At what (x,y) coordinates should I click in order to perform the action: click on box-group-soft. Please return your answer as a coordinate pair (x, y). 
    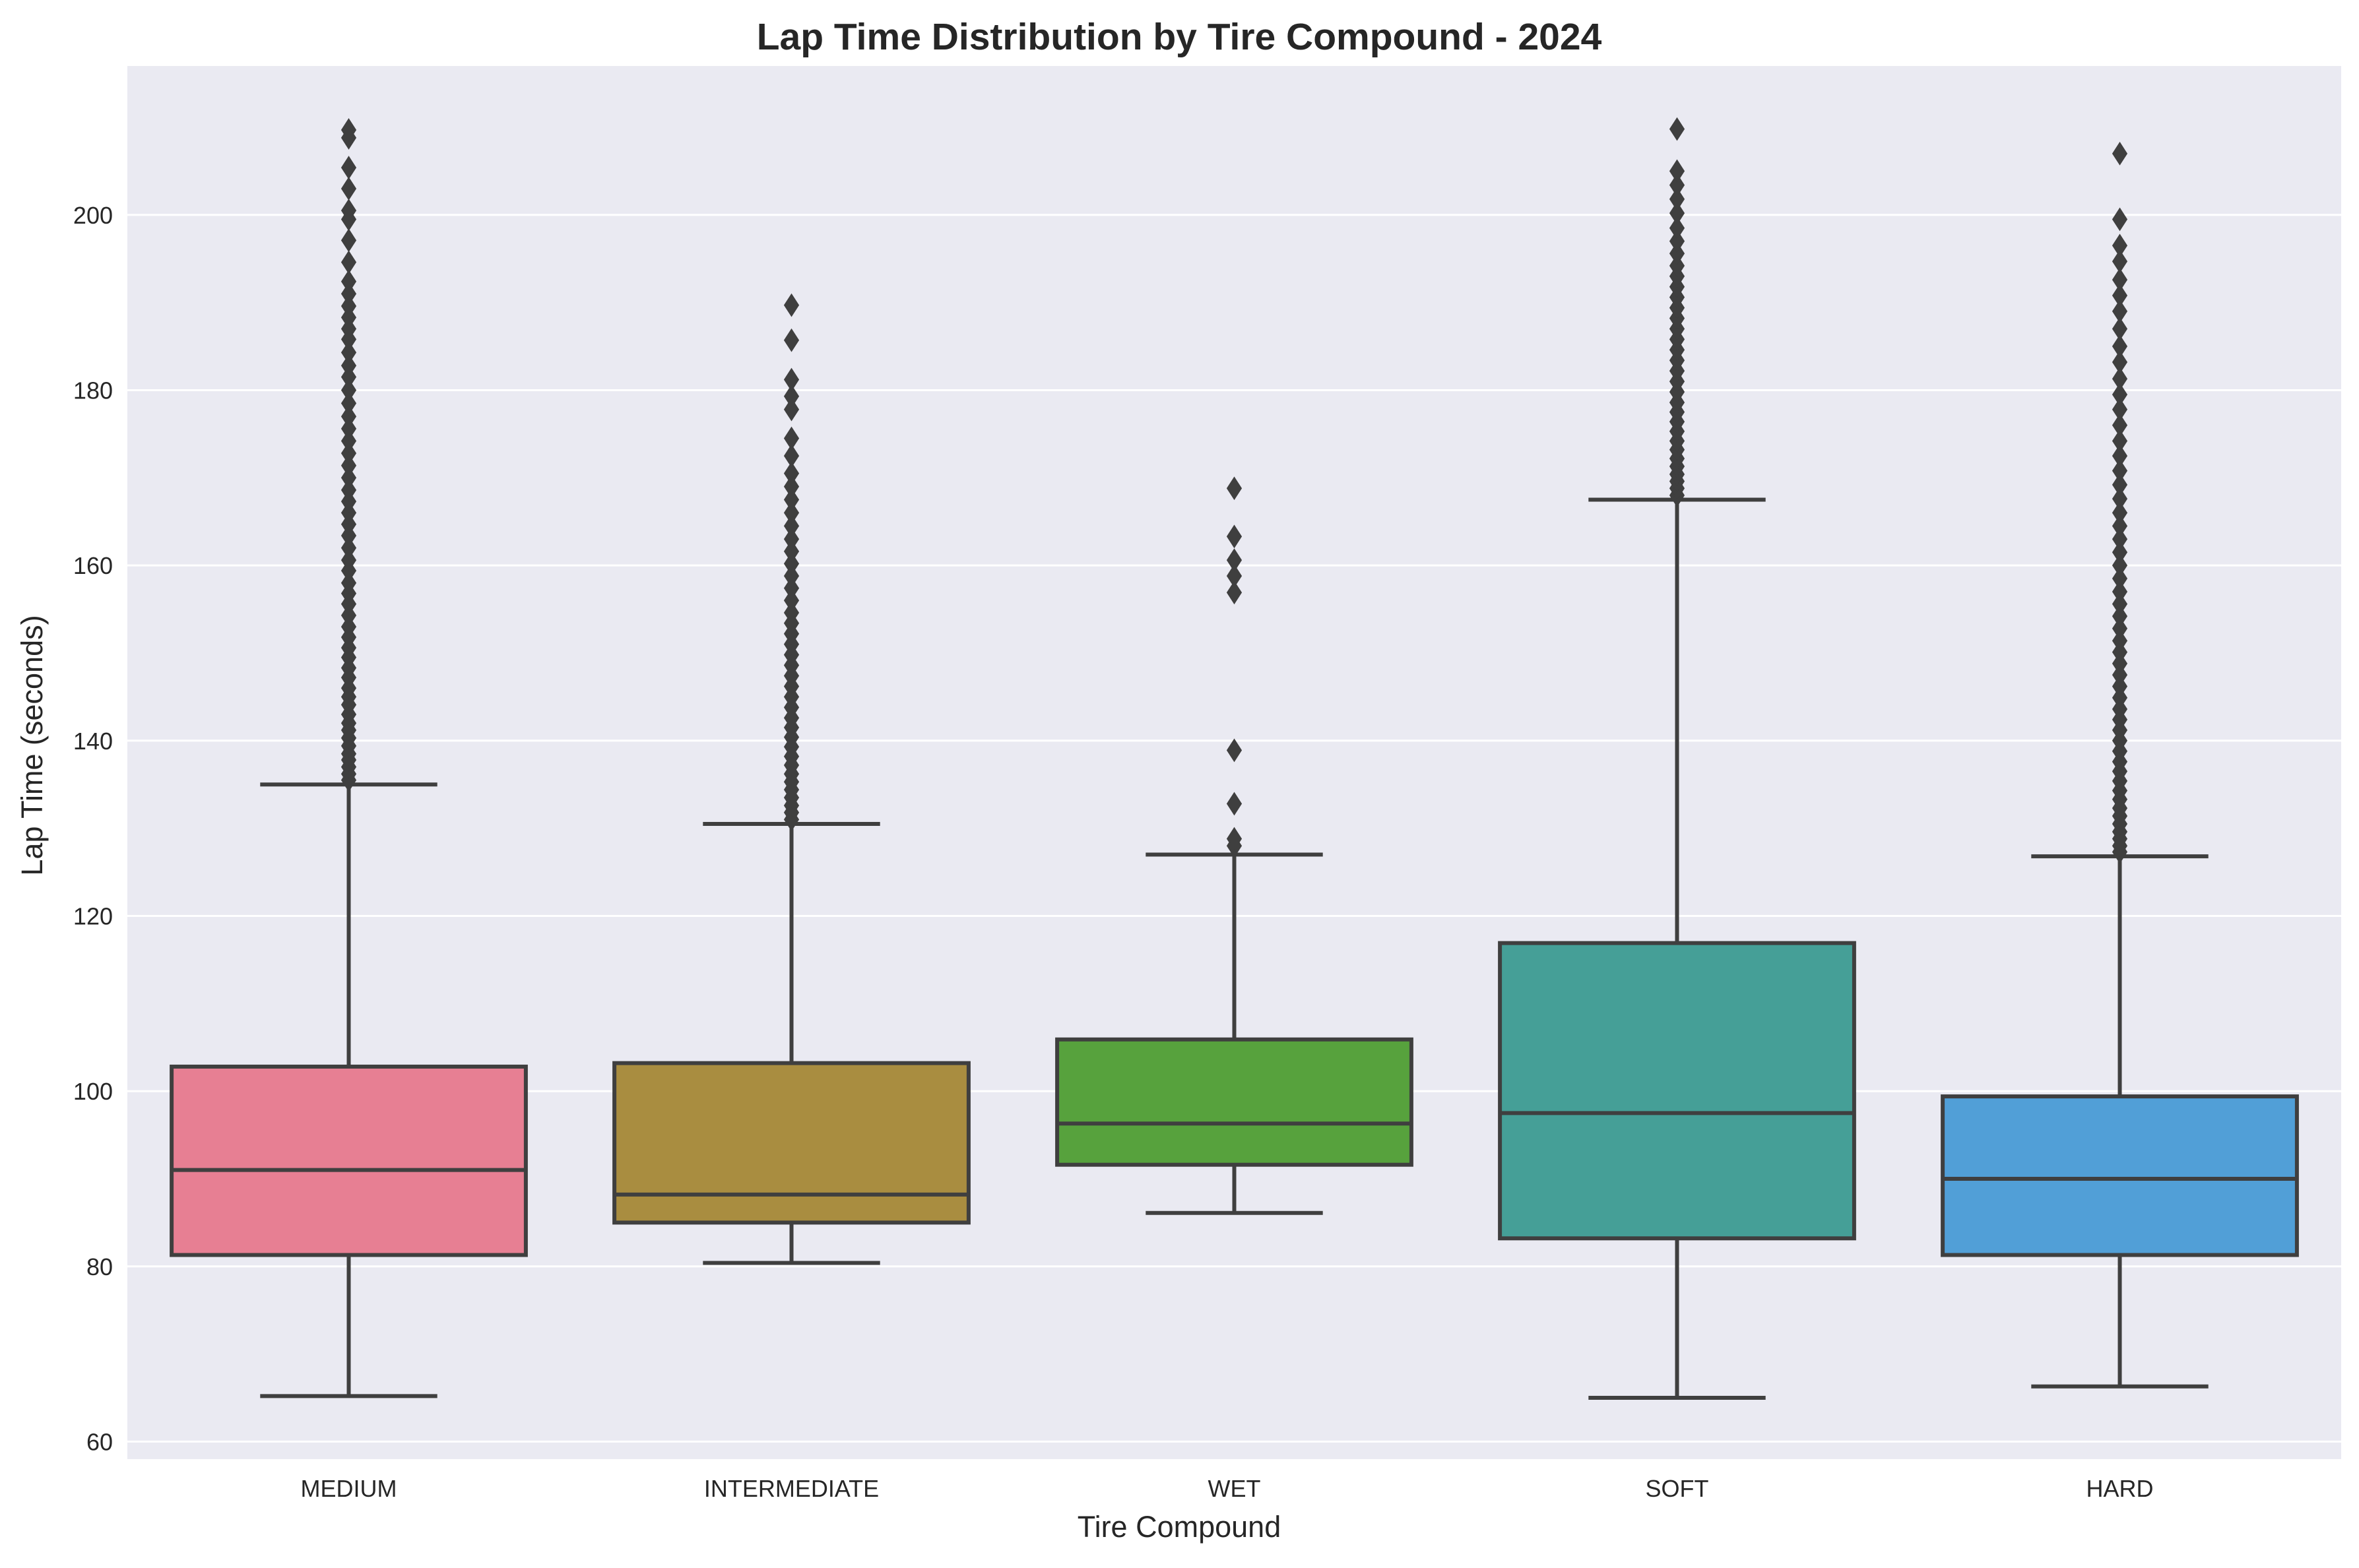
    Looking at the image, I should click on (1677, 758).